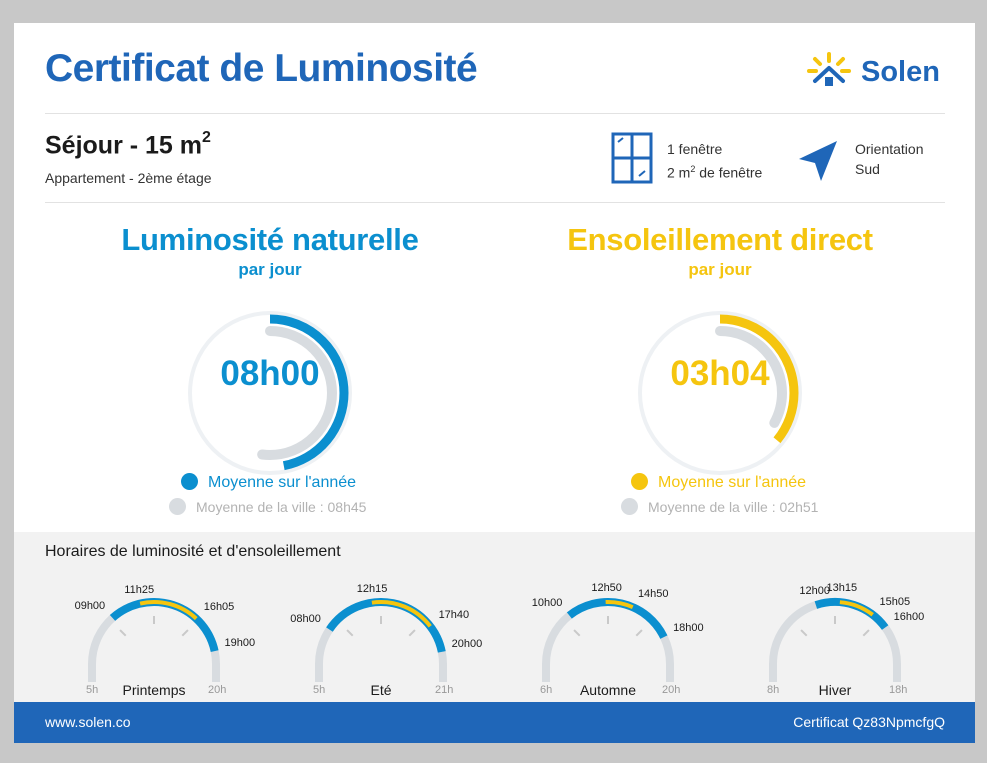  I want to click on natural-light-section: Luminosité naturelle par jour, so click(270, 251).